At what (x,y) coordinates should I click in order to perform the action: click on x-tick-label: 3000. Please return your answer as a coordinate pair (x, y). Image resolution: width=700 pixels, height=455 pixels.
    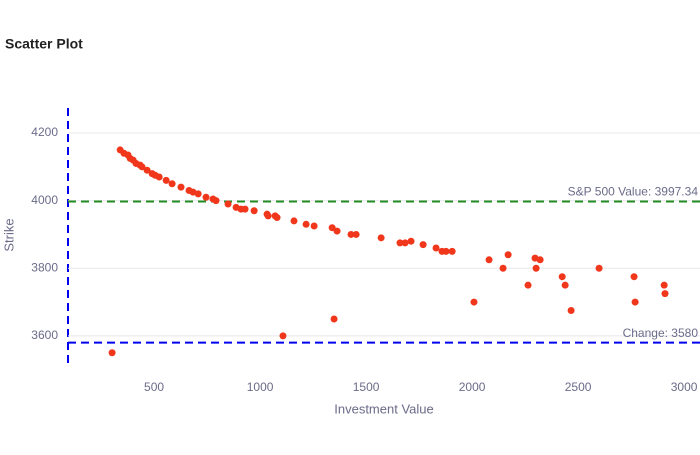
    Looking at the image, I should click on (684, 387).